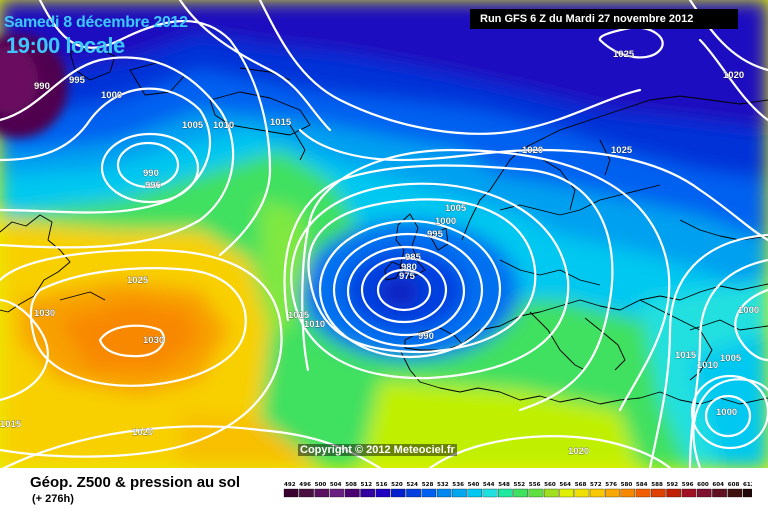  What do you see at coordinates (412, 485) in the screenshot?
I see `scale-tick-label: 524` at bounding box center [412, 485].